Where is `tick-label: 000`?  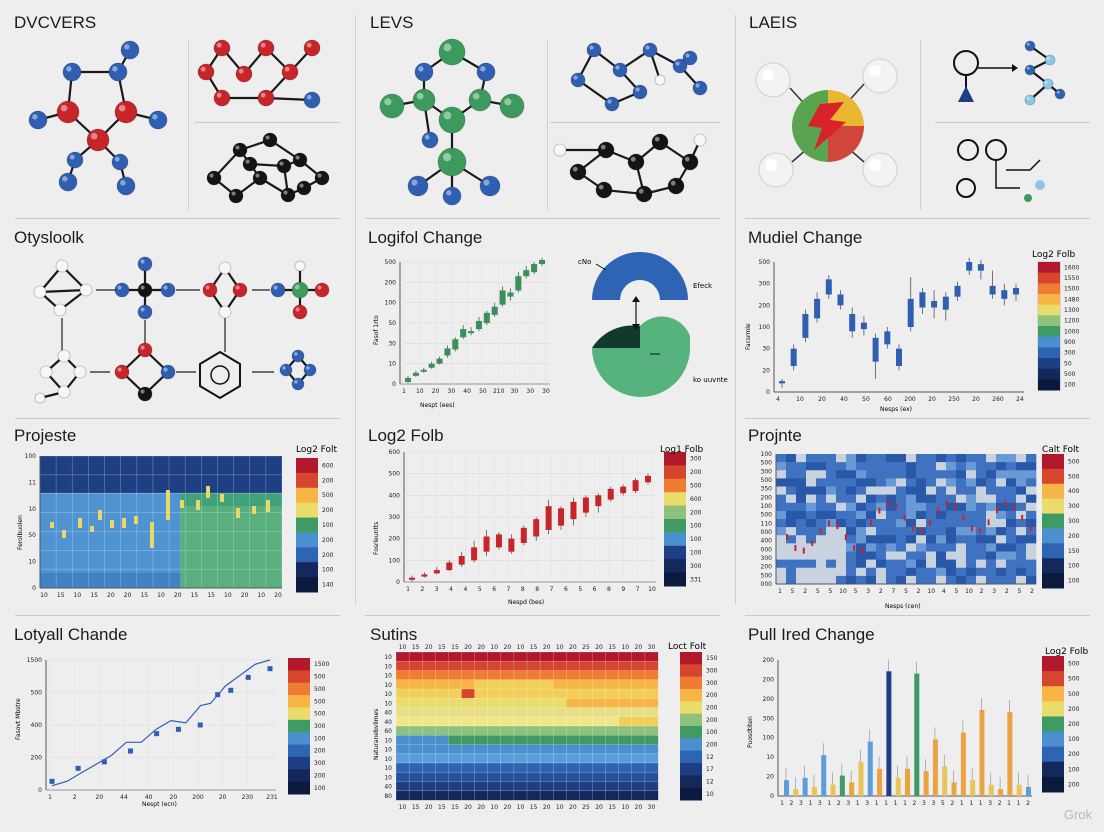 tick-label: 000 is located at coordinates (767, 584).